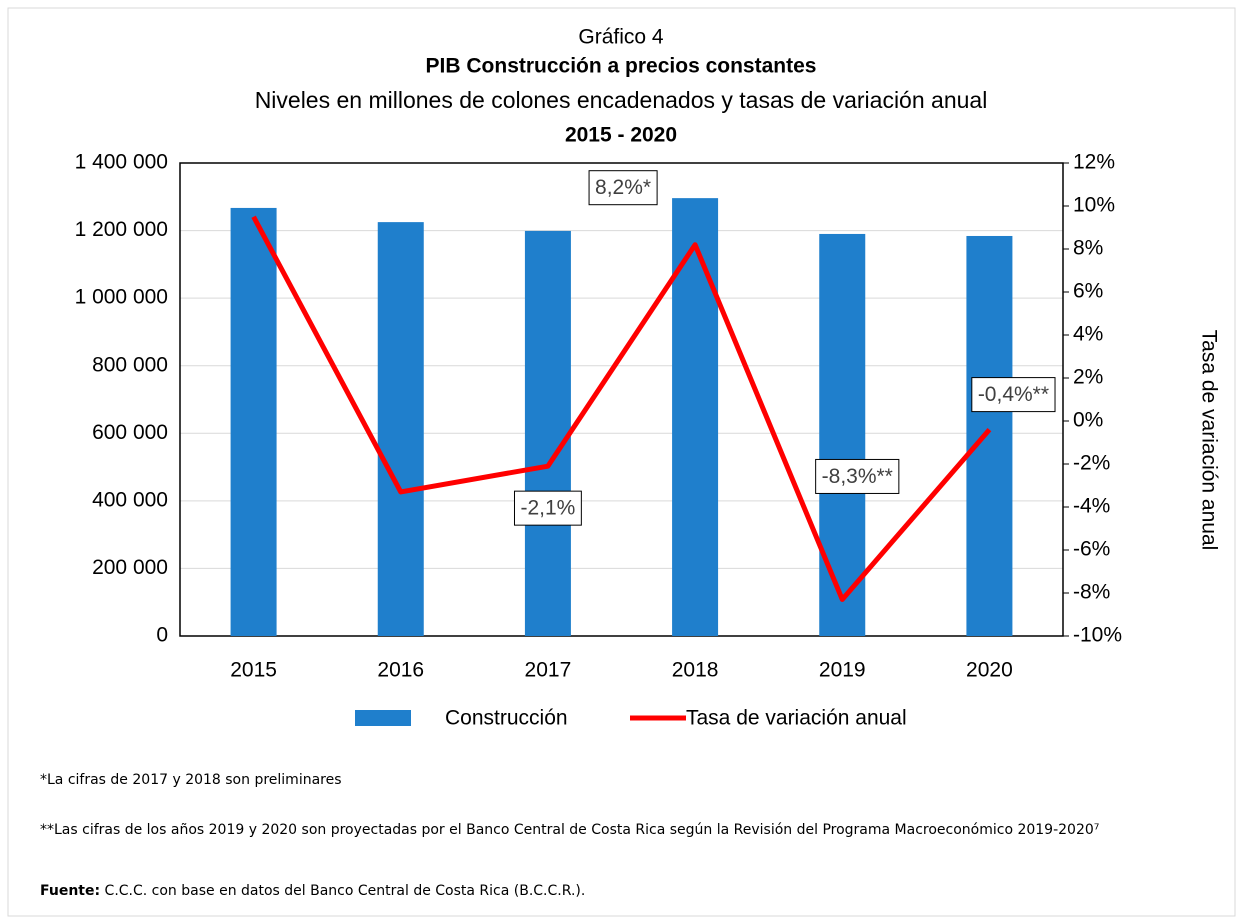  Describe the element at coordinates (621, 37) in the screenshot. I see `chart-title: Gráfico 4` at that location.